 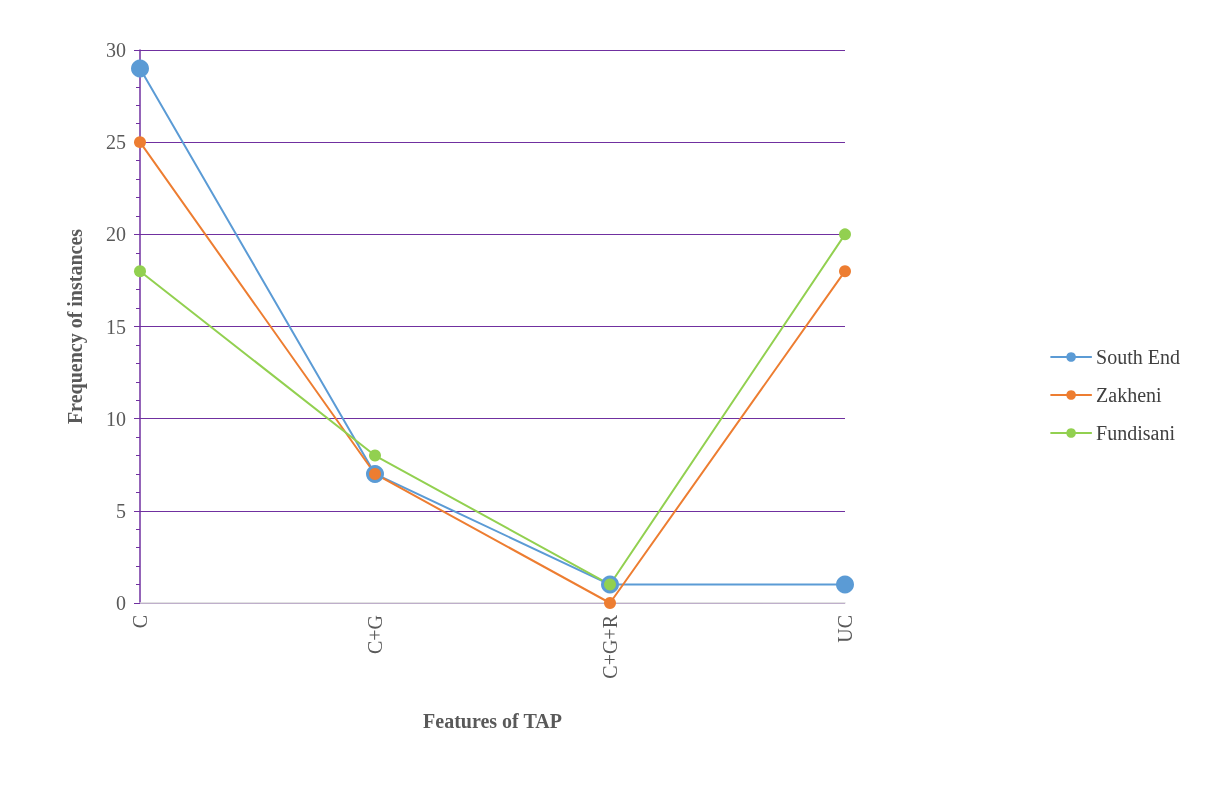 I want to click on x-tick-label: C+G, so click(x=375, y=635).